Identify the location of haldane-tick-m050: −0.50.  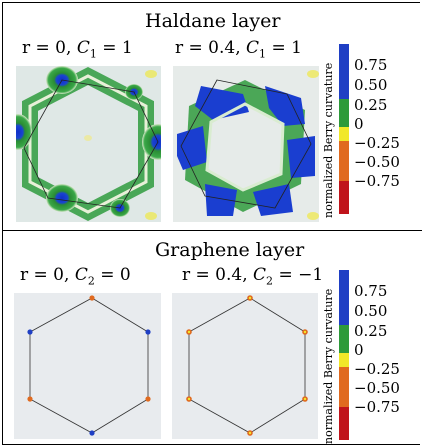
(377, 162).